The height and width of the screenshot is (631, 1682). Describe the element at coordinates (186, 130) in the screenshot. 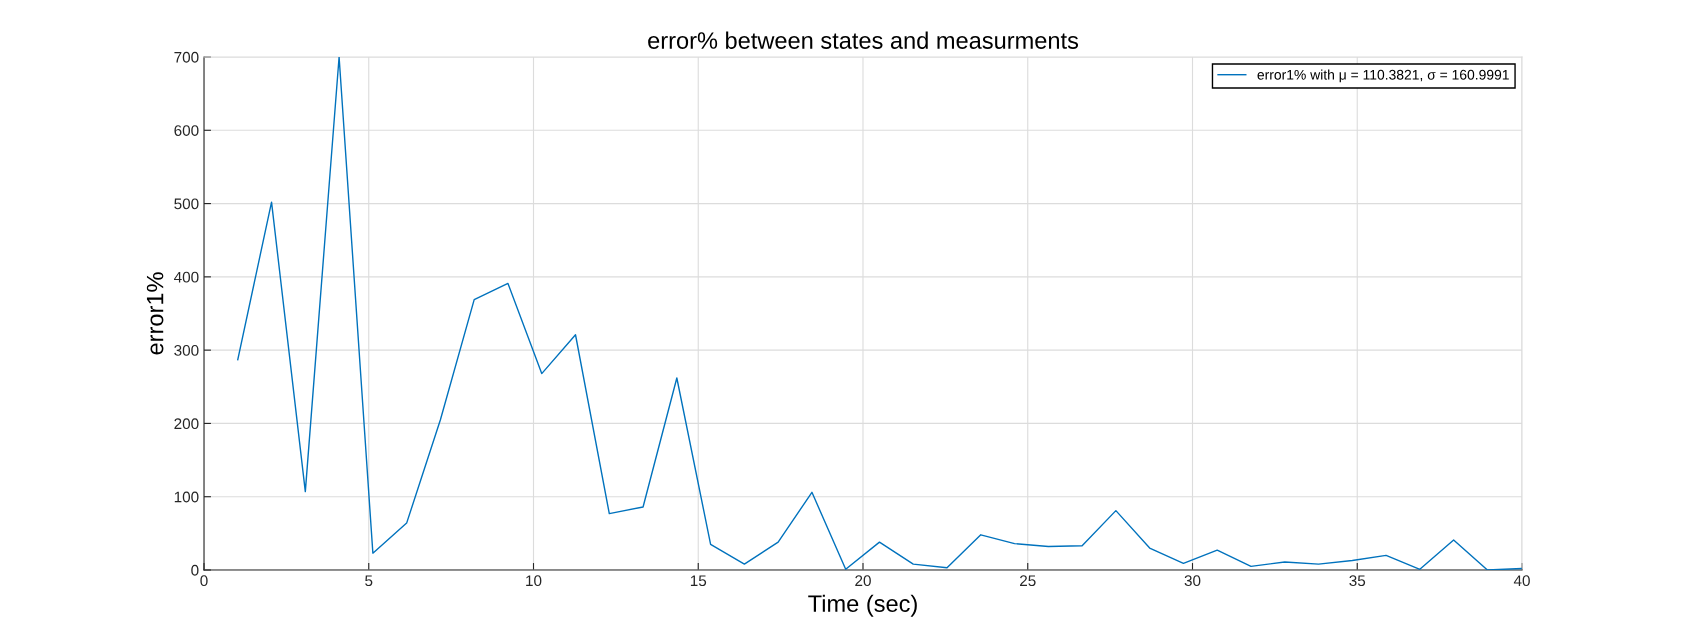

I see `y-tick-label: 600` at that location.